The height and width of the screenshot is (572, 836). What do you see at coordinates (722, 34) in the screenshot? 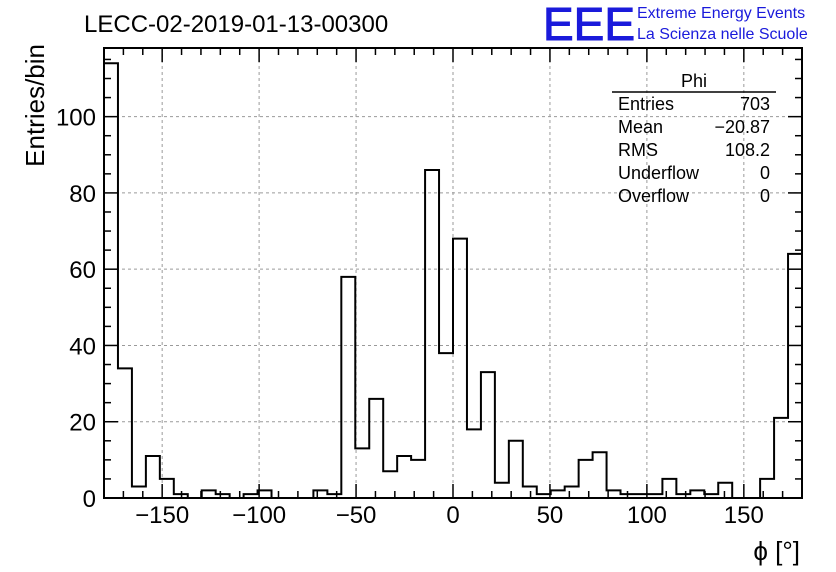
I see `logo-line2: La Scienza nelle Scuole` at bounding box center [722, 34].